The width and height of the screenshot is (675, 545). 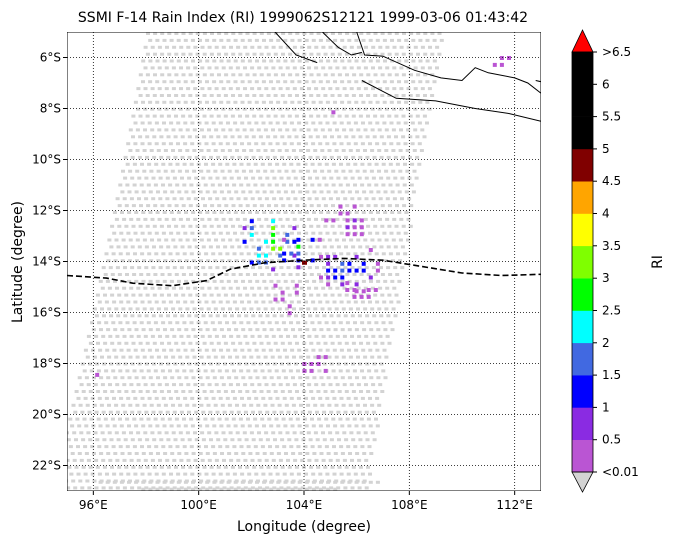 What do you see at coordinates (611, 181) in the screenshot?
I see `colorbar-tick-label: 4.5` at bounding box center [611, 181].